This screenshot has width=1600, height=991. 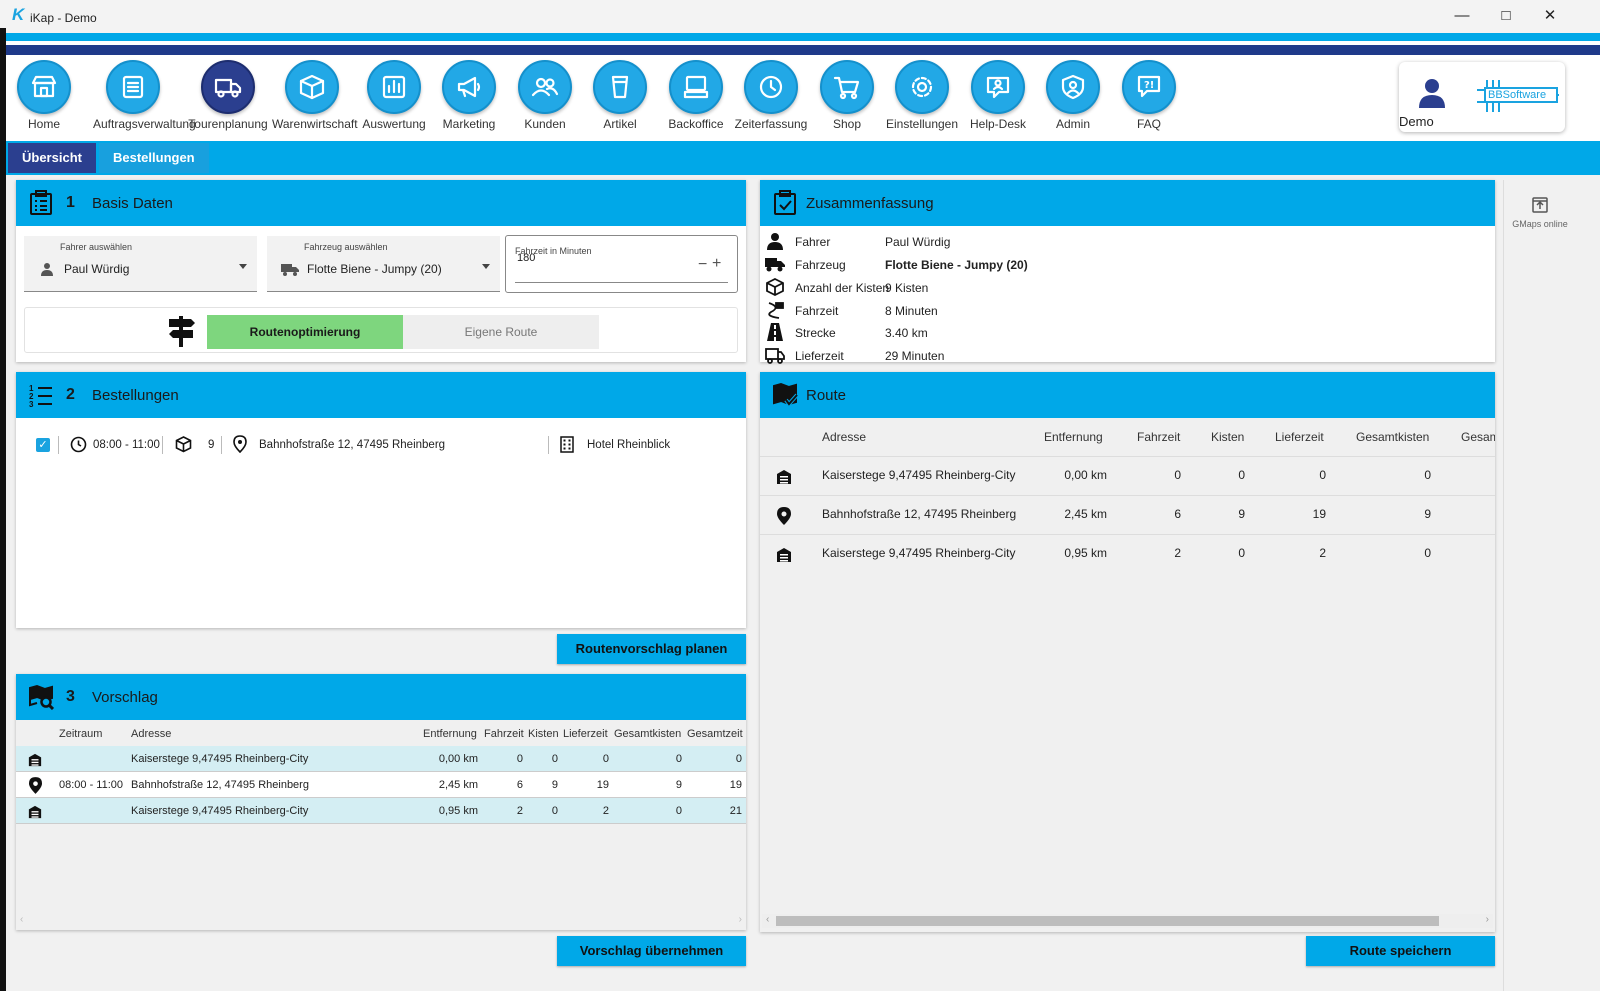 I want to click on proposal-title: Vorschlag, so click(x=125, y=697).